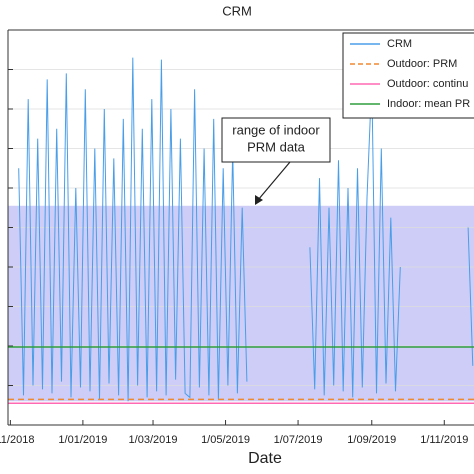  What do you see at coordinates (427, 84) in the screenshot?
I see `legend-label: Outdoor: continu` at bounding box center [427, 84].